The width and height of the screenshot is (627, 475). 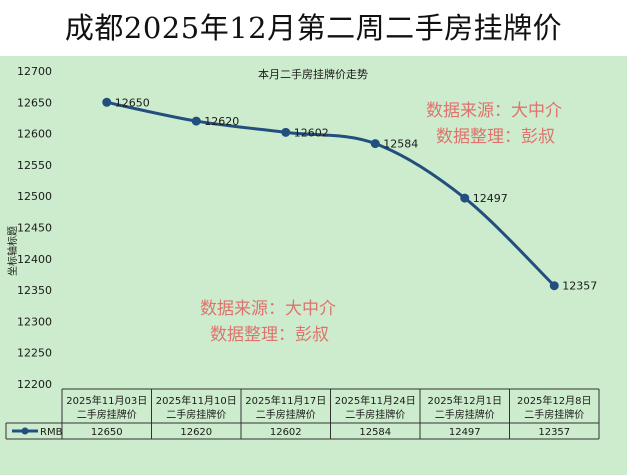 I want to click on y-tick-label: 12450, so click(x=34, y=228).